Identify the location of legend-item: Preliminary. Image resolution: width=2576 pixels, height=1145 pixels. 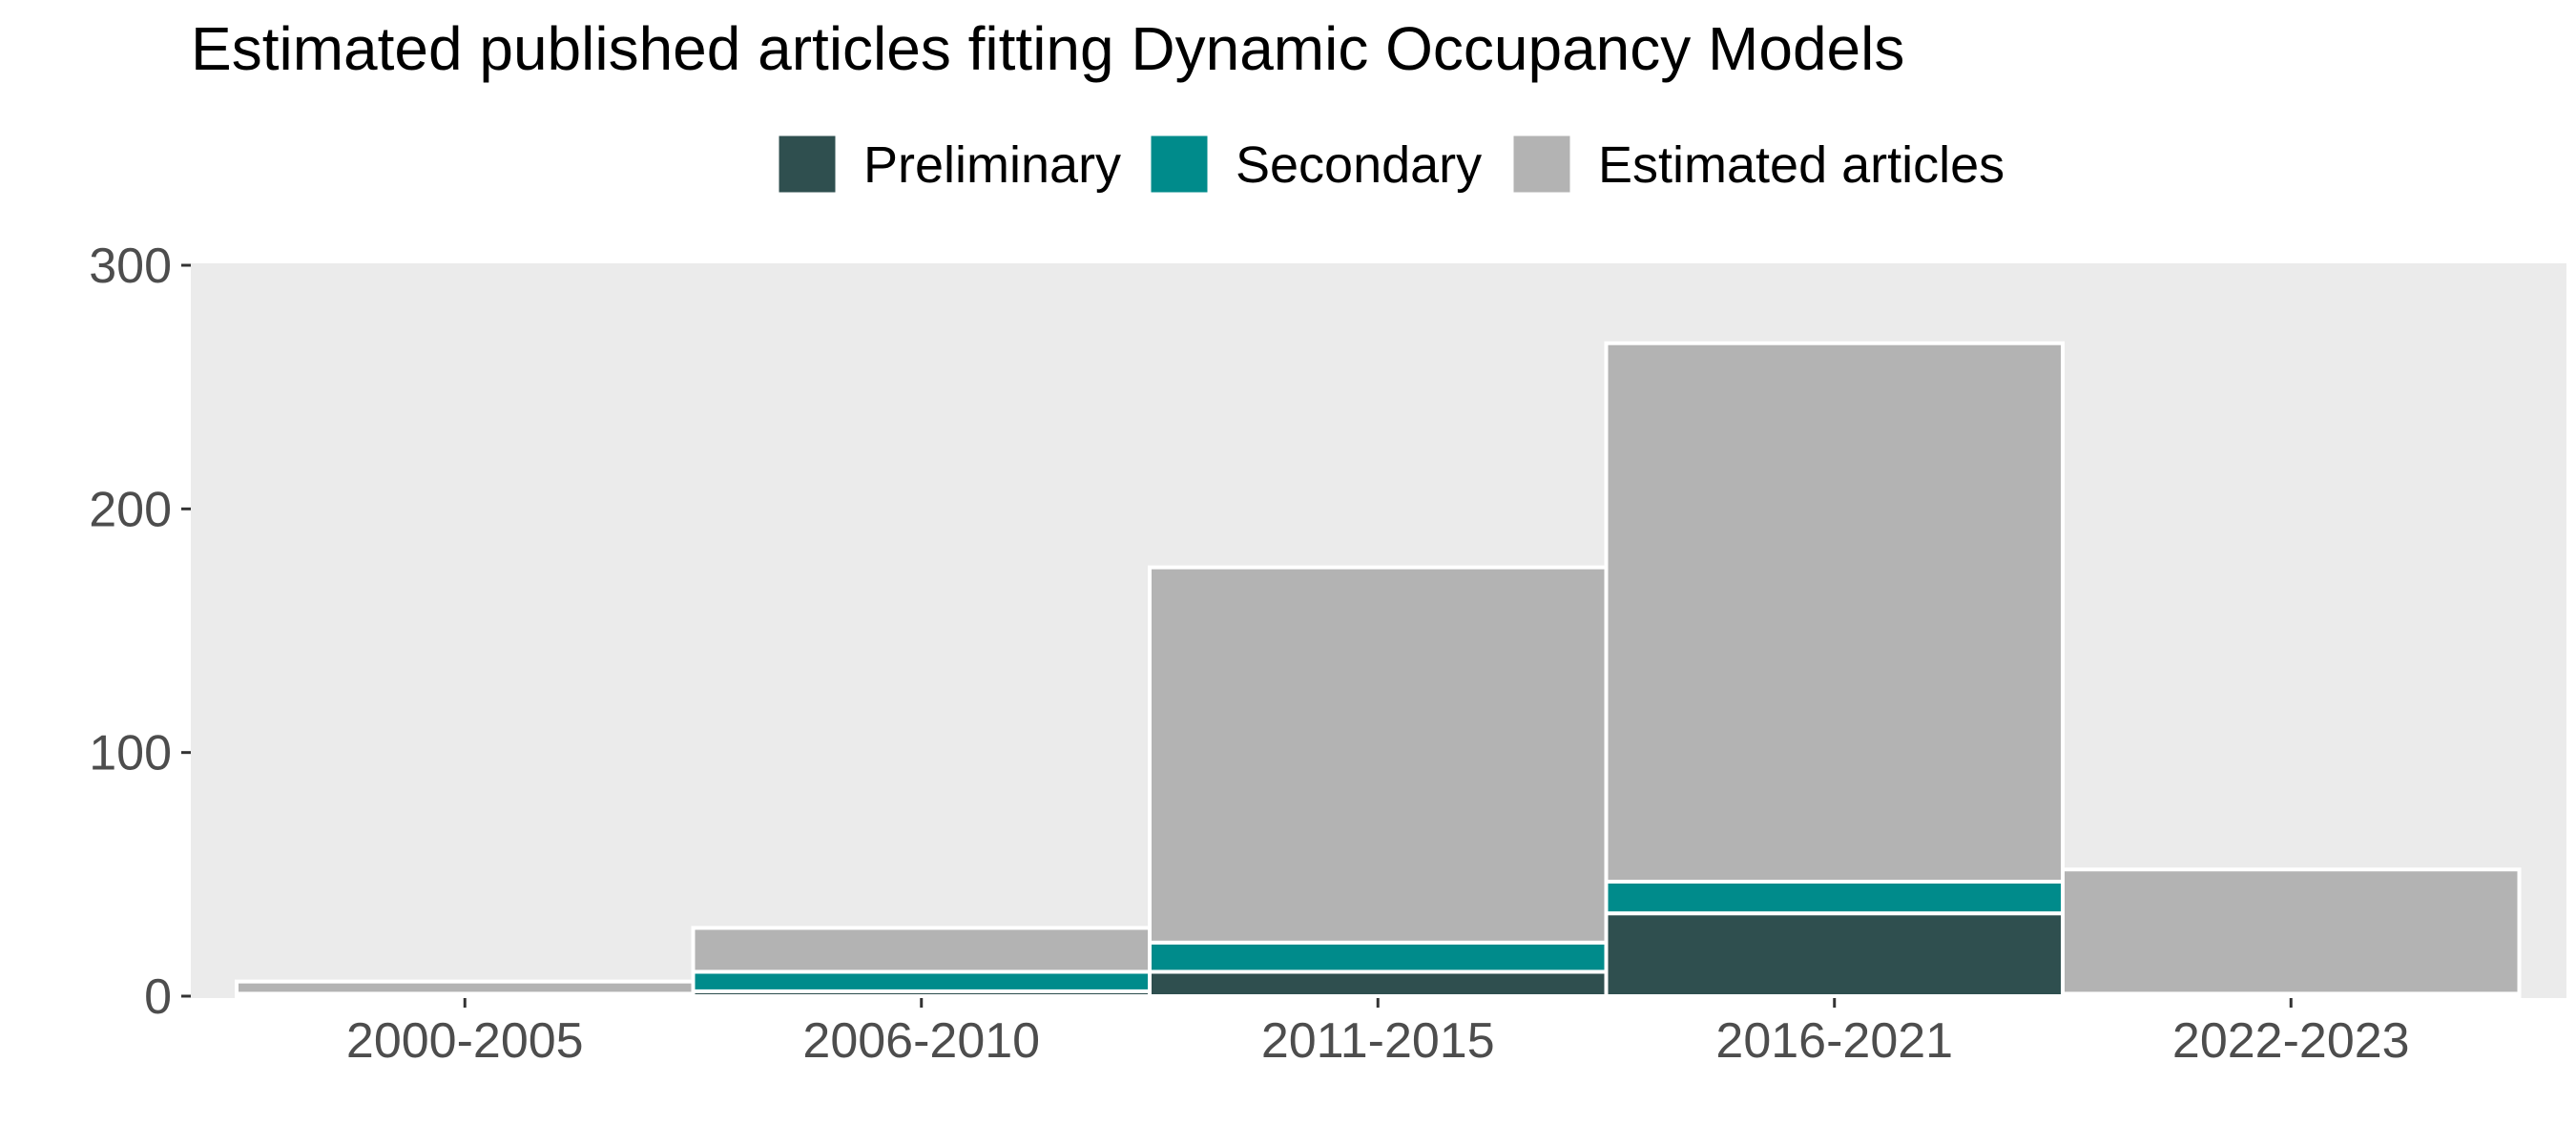
(948, 165).